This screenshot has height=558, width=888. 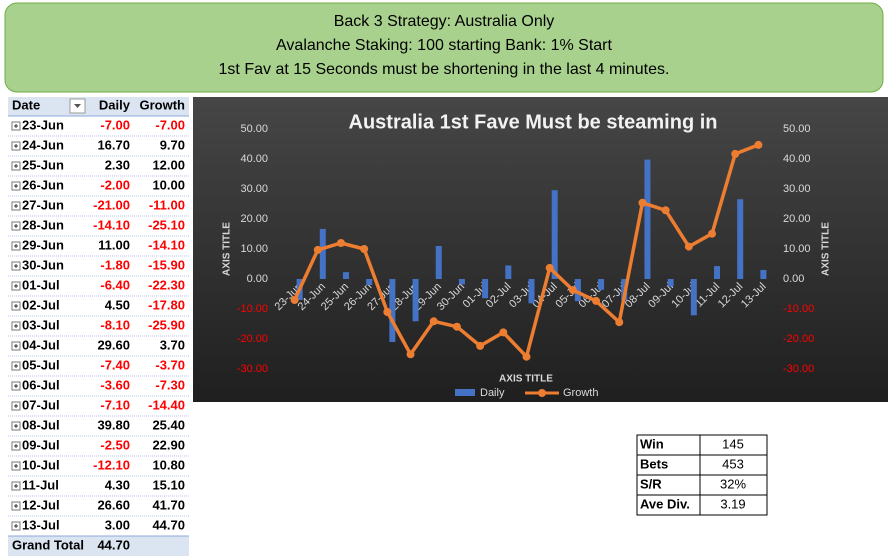 What do you see at coordinates (43, 204) in the screenshot?
I see `date-cell: 27-Jun` at bounding box center [43, 204].